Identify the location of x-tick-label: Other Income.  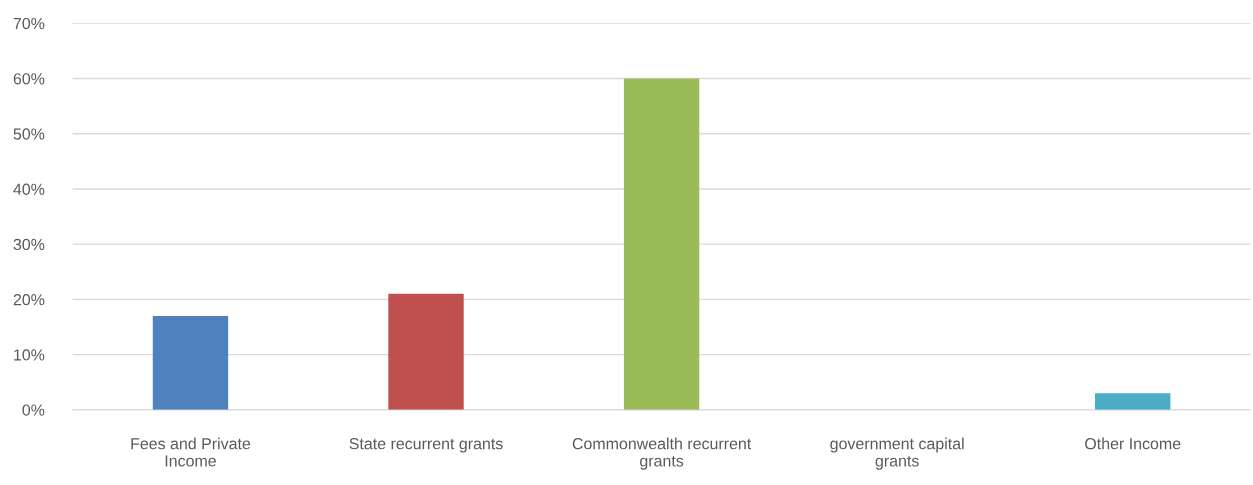
(1133, 443).